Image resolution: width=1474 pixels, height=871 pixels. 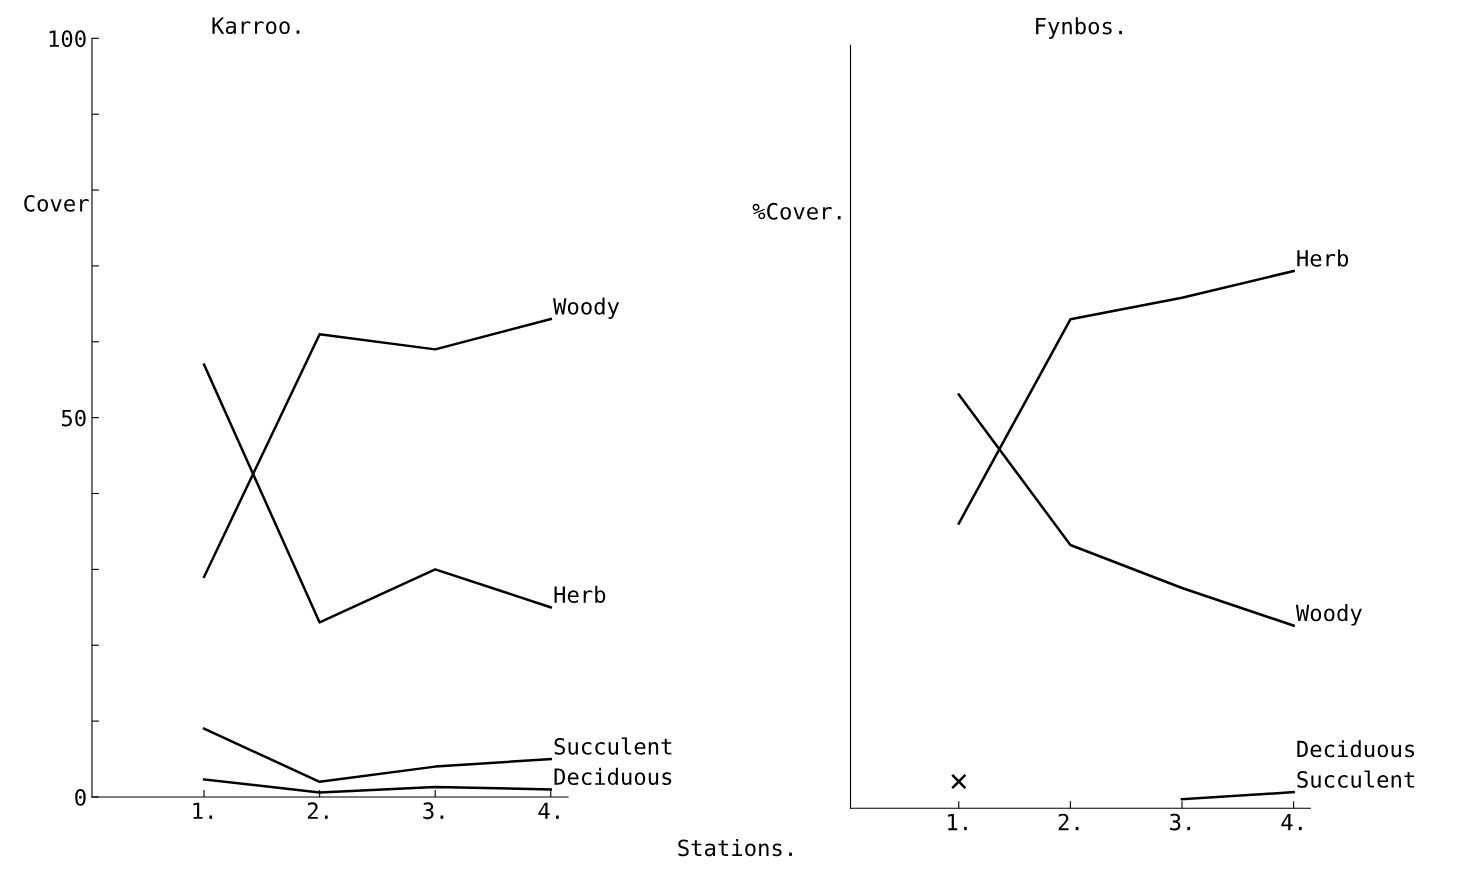 I want to click on chart-title: Karroo., so click(x=256, y=26).